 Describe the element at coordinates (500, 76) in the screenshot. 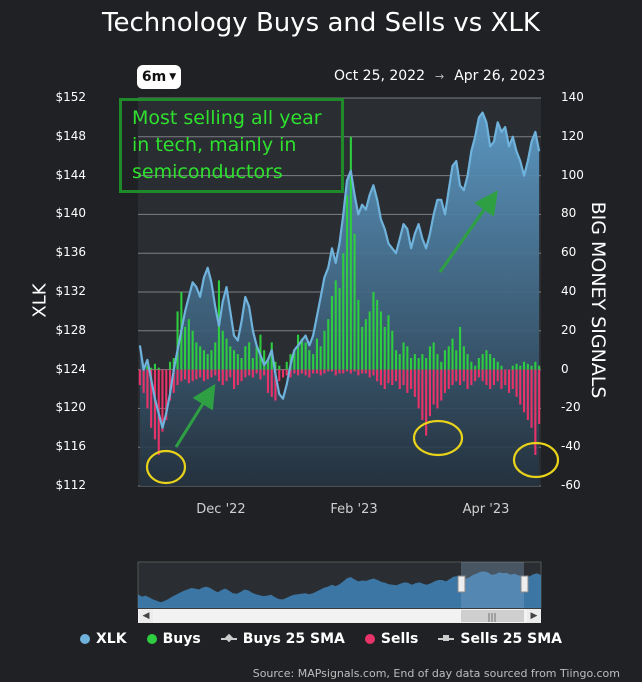

I see `date-to: Apr 26, 2023` at that location.